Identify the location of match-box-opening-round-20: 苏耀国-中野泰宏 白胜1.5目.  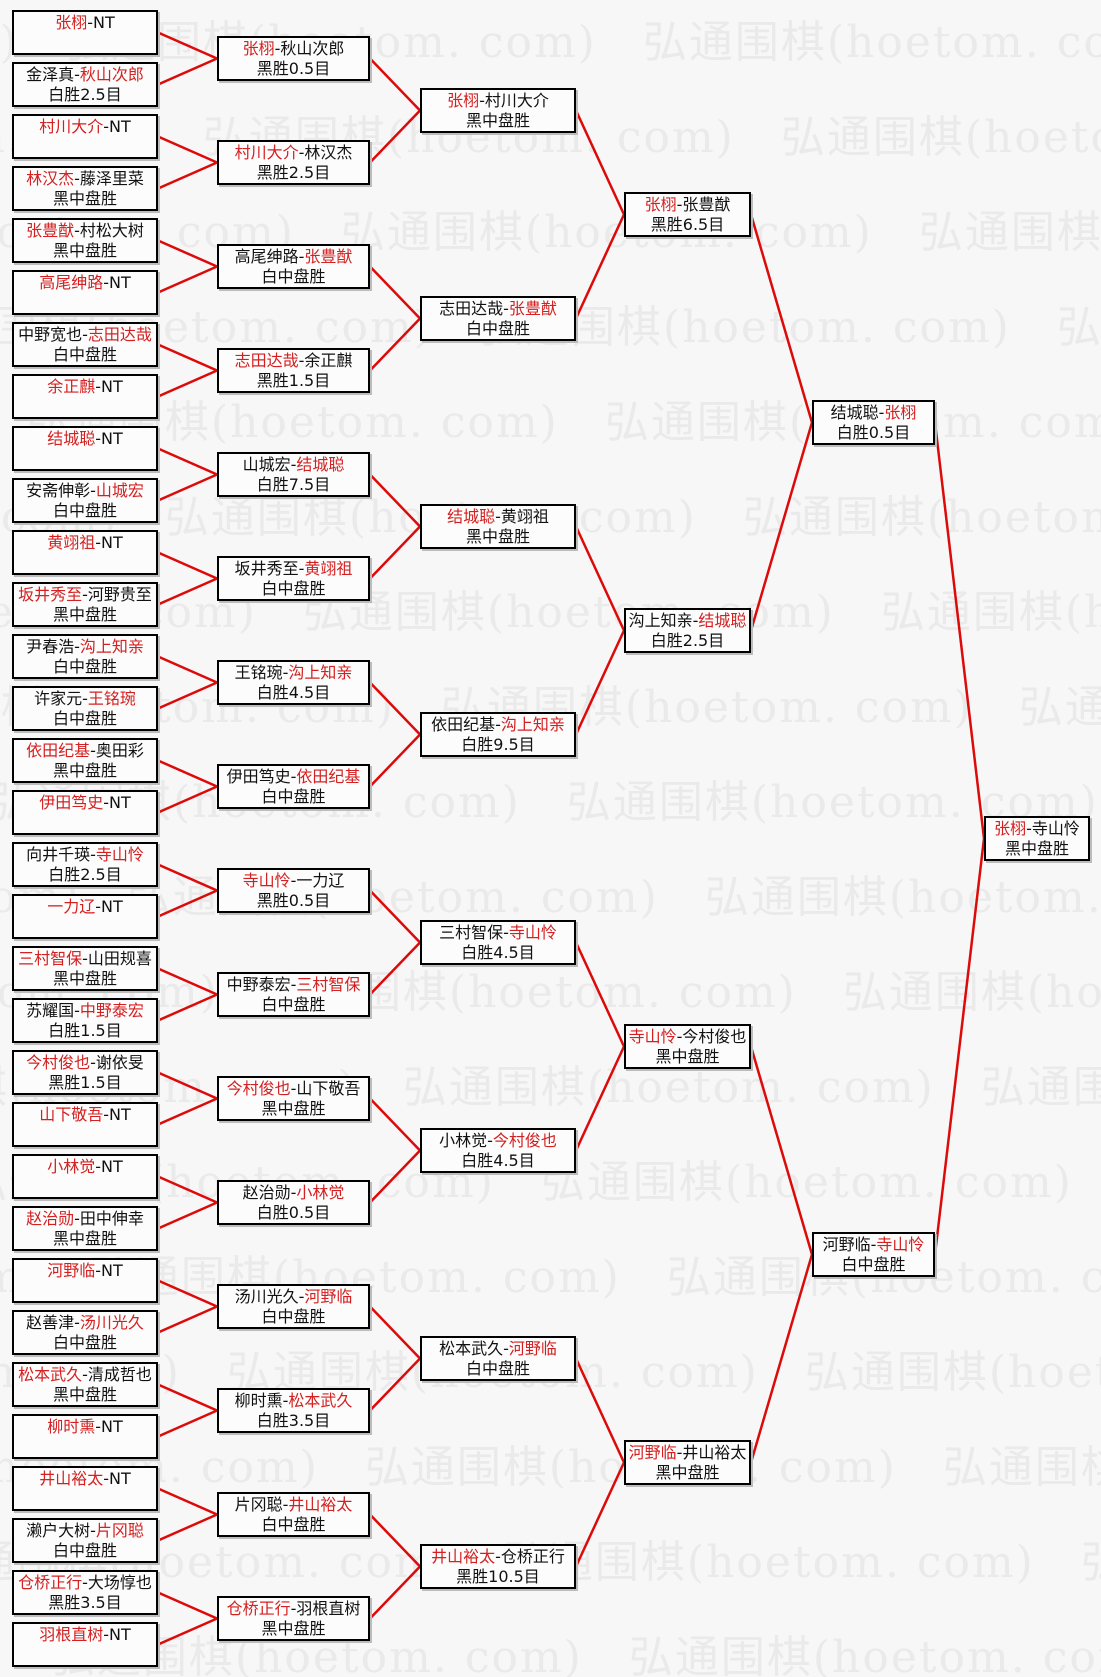
(85, 1020).